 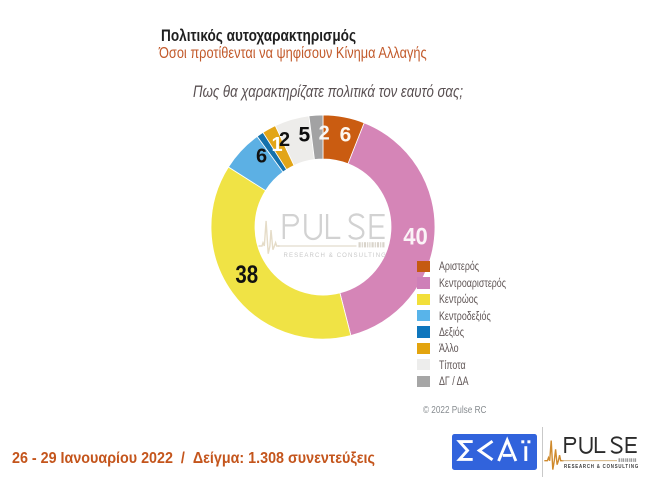 I want to click on svg-text: 40, so click(x=415, y=235).